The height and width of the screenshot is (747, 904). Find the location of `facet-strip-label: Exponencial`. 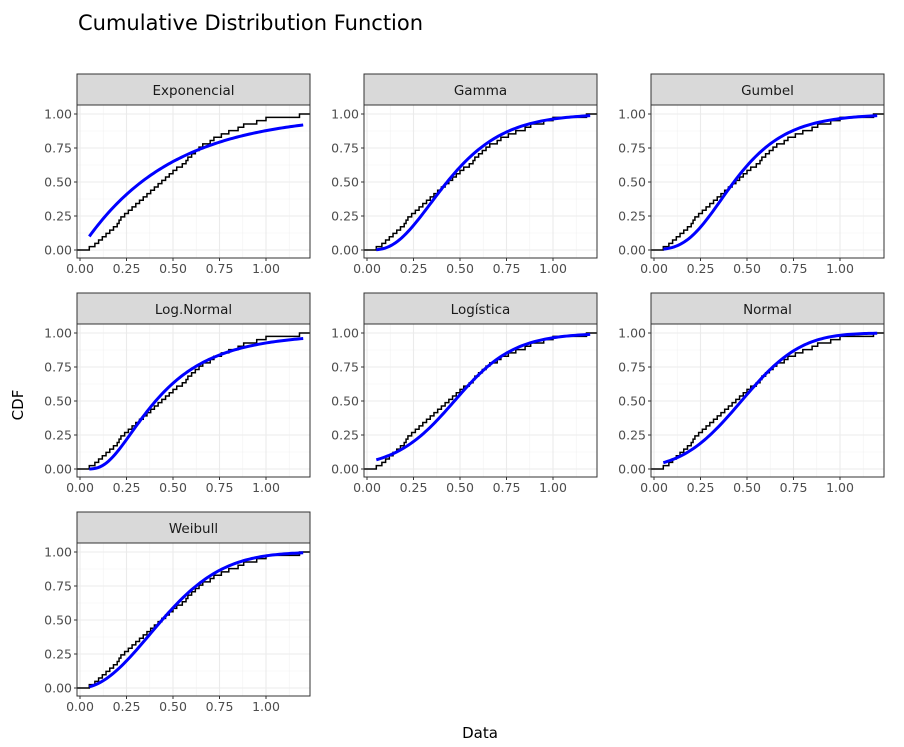

facet-strip-label: Exponencial is located at coordinates (194, 91).